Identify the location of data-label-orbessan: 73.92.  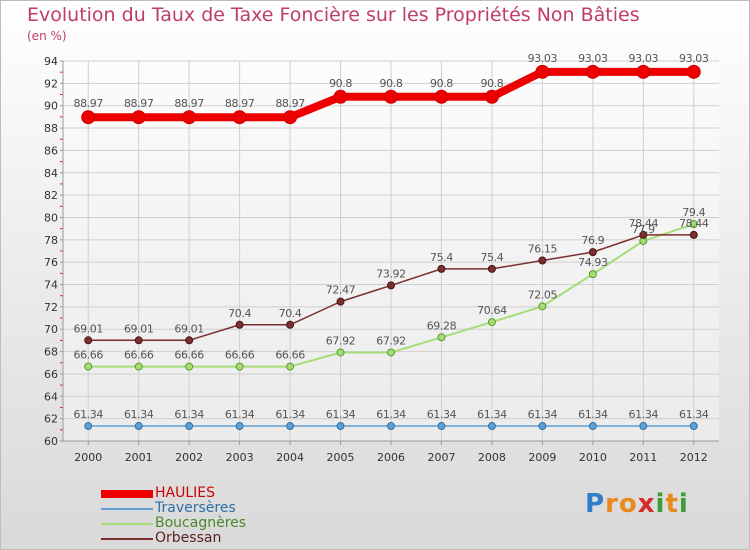
(391, 273).